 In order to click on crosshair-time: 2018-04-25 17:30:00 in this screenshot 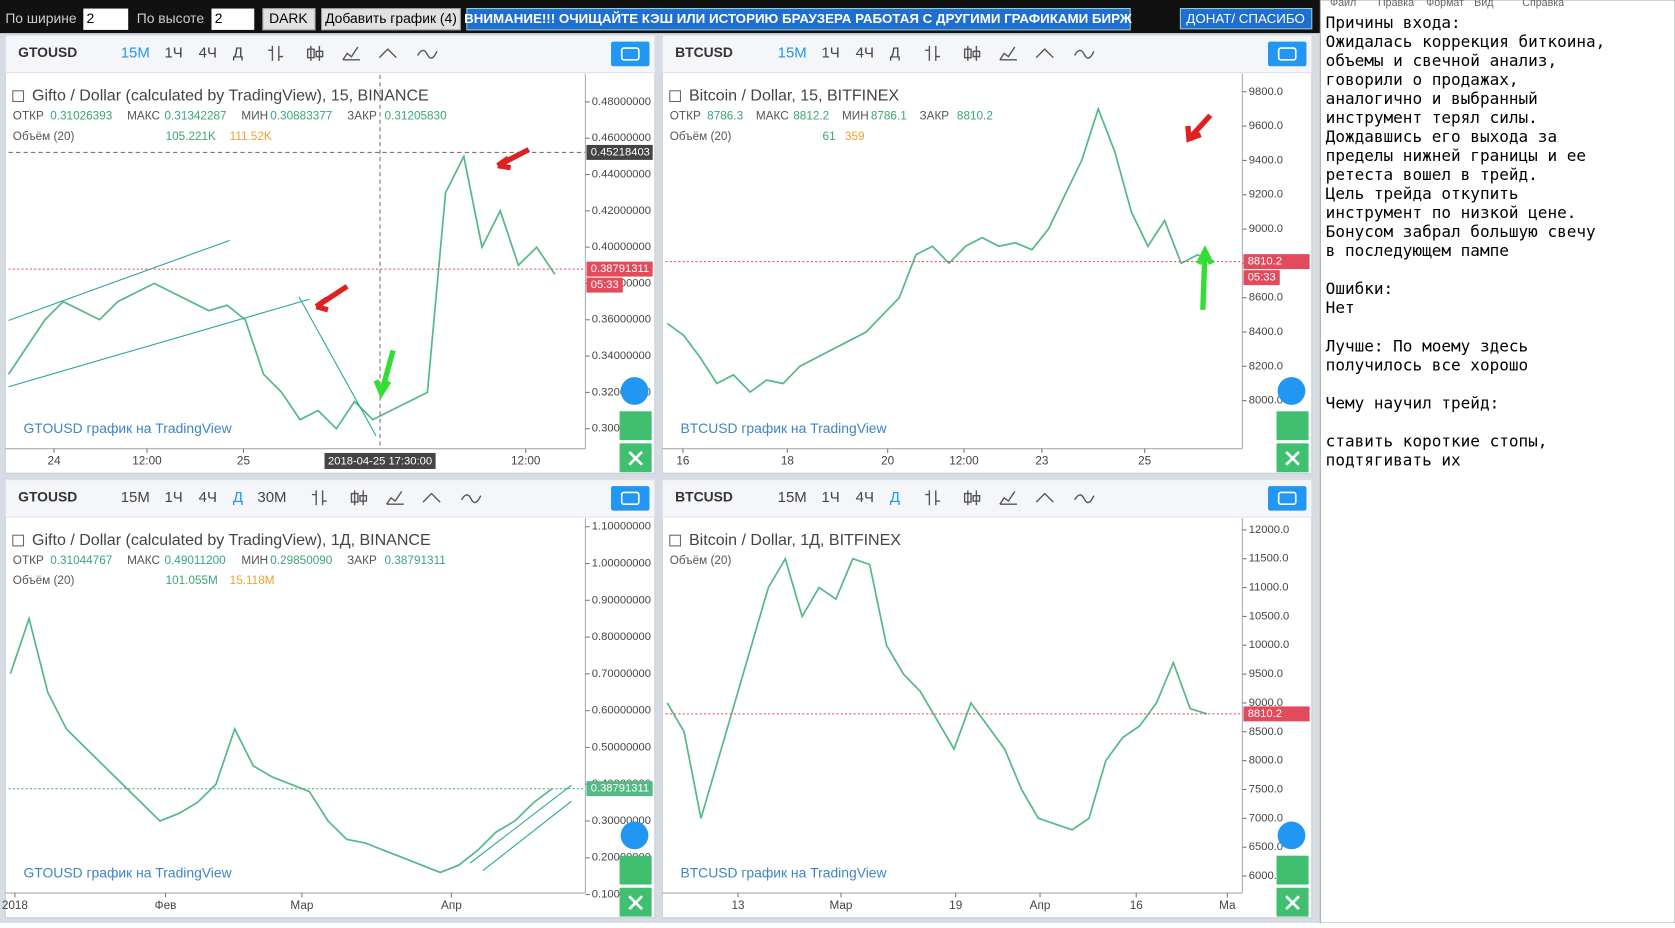, I will do `click(380, 461)`.